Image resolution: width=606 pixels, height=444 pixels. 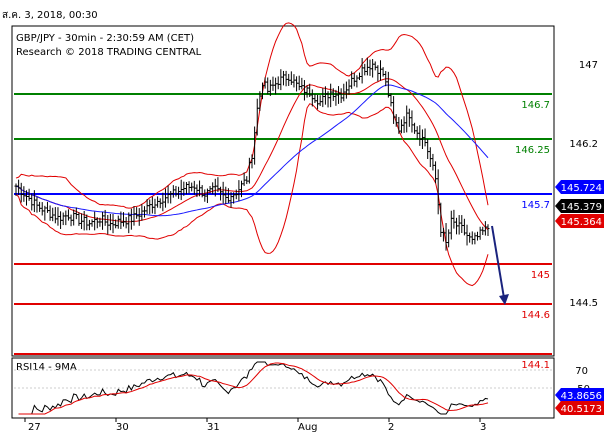 I want to click on rsi-badge-0-bg, so click(x=579, y=395).